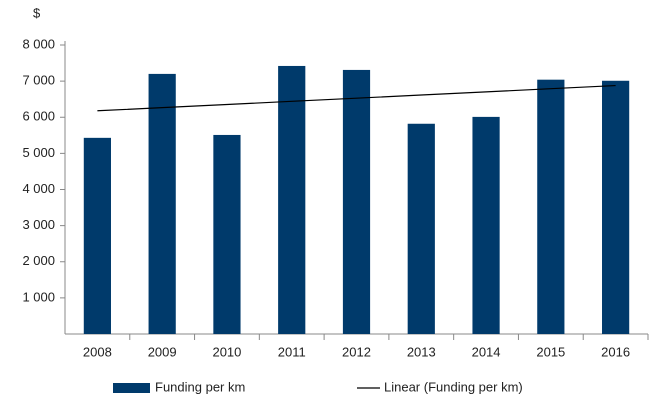 The height and width of the screenshot is (407, 668). What do you see at coordinates (38, 224) in the screenshot?
I see `y-tick-label: 3 000` at bounding box center [38, 224].